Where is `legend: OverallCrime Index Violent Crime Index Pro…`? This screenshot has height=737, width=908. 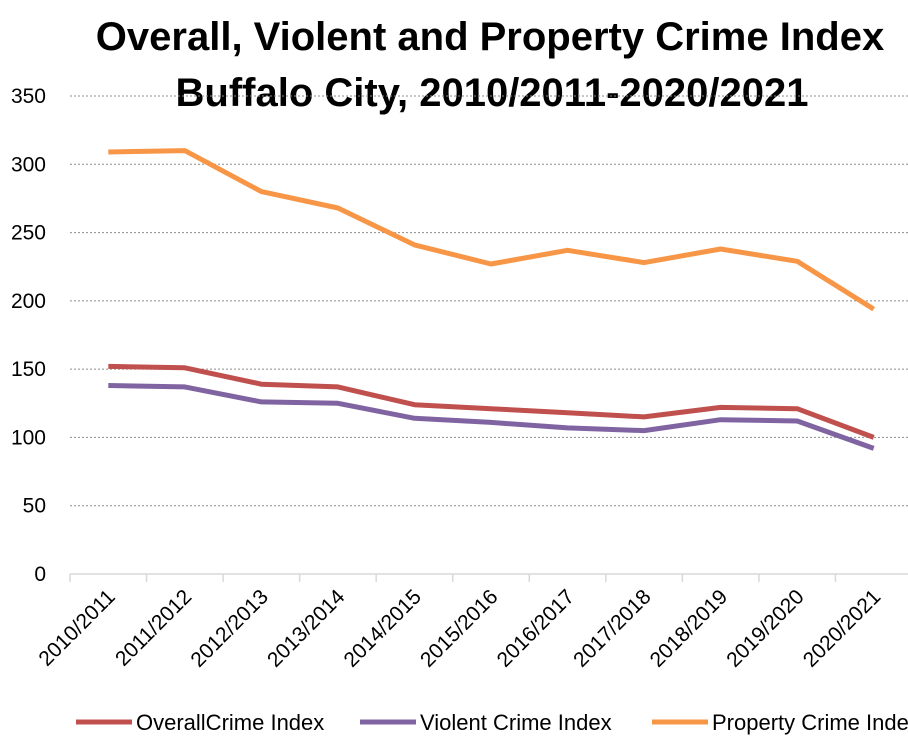
legend: OverallCrime Index Violent Crime Index Pro… is located at coordinates (492, 722).